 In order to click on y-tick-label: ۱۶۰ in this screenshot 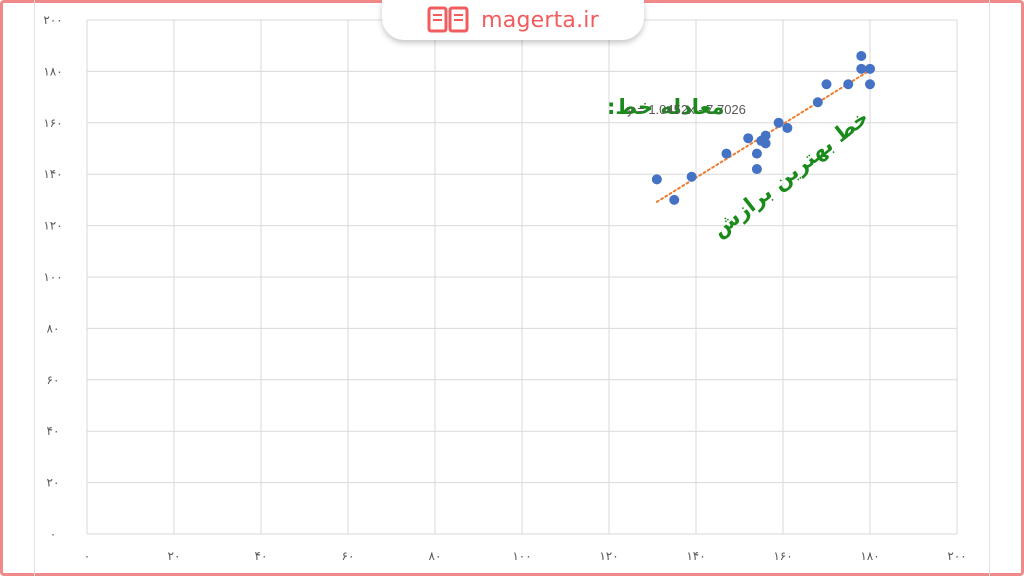, I will do `click(52, 123)`.